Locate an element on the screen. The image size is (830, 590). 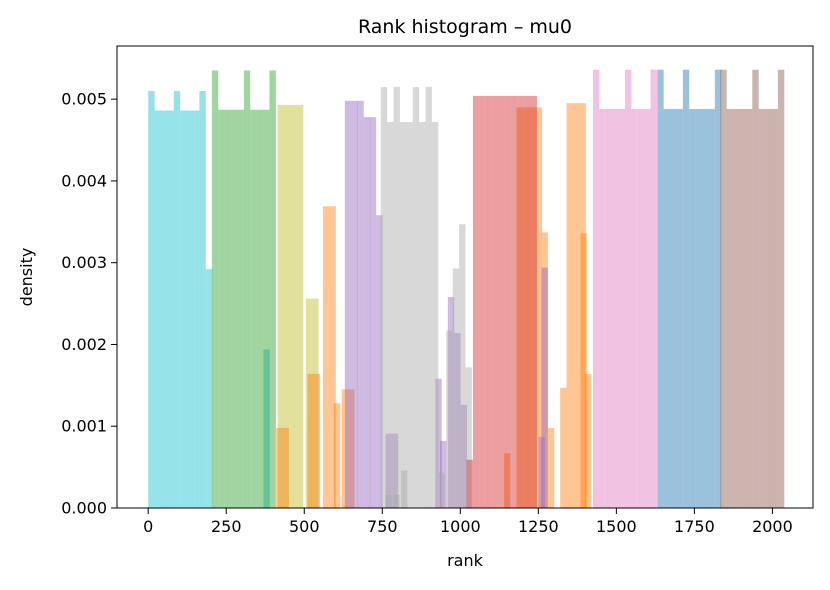
x-tick-label: 1750 is located at coordinates (694, 526).